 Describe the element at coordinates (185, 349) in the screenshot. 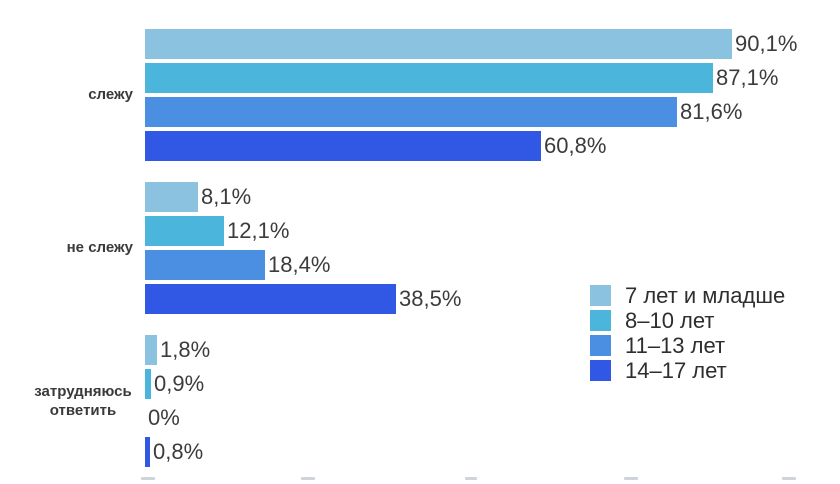

I see `bar-value-label: 1,8%` at that location.